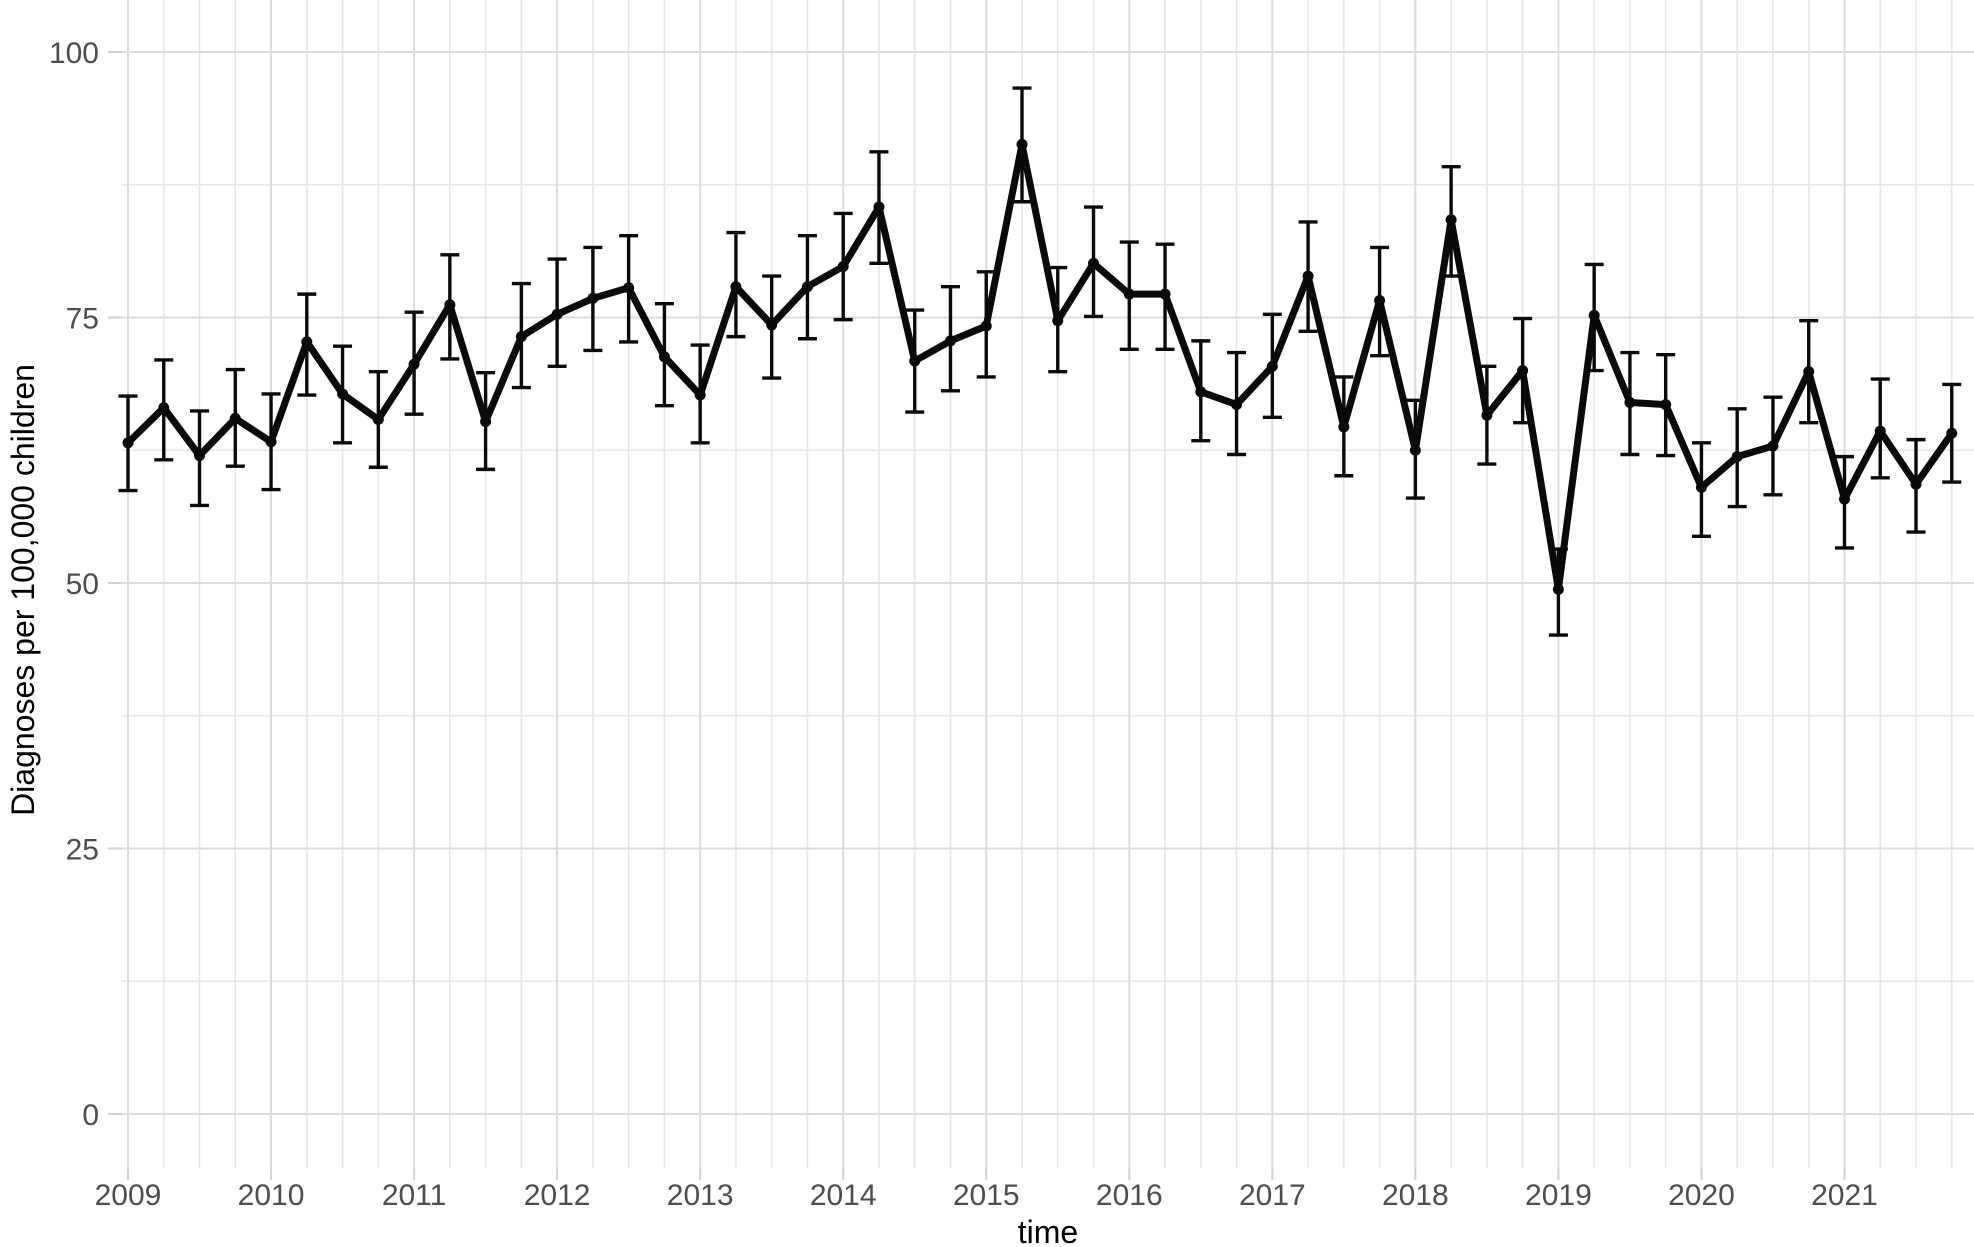 Image resolution: width=1974 pixels, height=1247 pixels. Describe the element at coordinates (23, 590) in the screenshot. I see `y-axis-title: Diagnoses per 100,000 children` at that location.